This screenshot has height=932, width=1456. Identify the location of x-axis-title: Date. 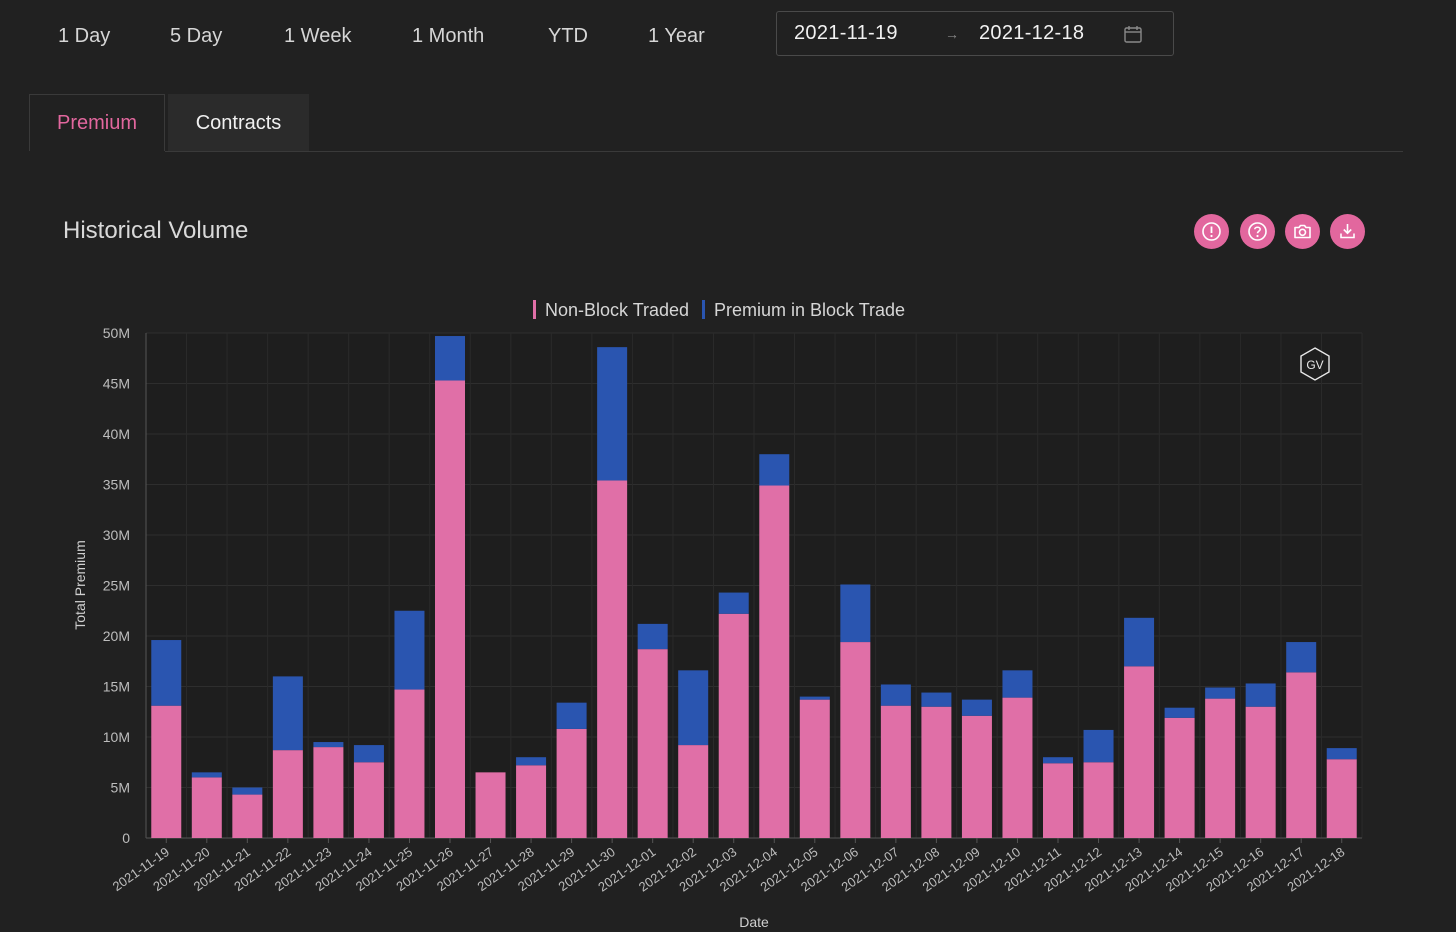
(754, 922).